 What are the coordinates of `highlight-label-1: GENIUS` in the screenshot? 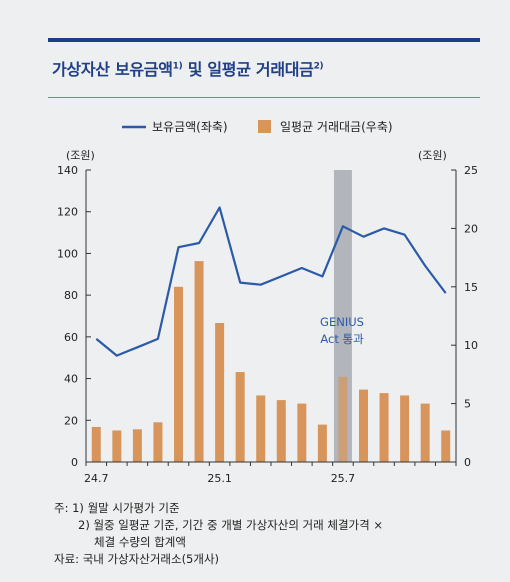 It's located at (342, 322).